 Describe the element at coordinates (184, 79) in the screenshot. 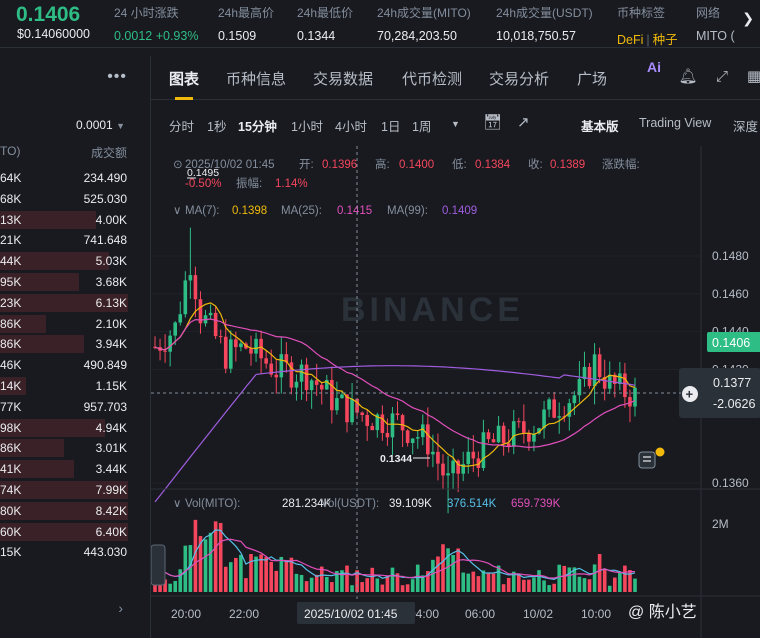

I see `tab-chart: 图表` at that location.